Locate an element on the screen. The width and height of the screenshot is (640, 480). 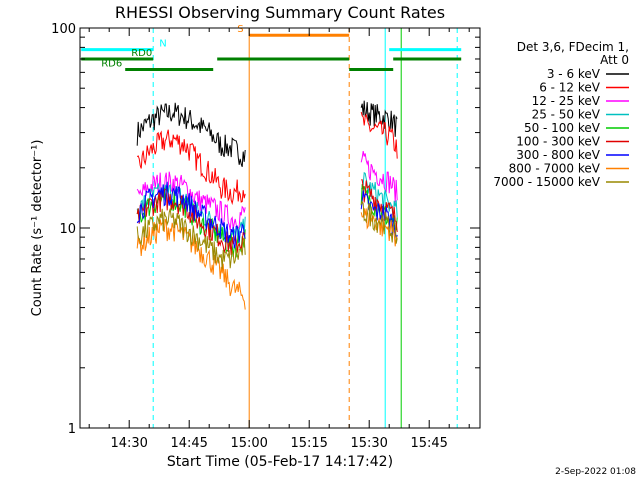
x-tick-label-3: 15:15 is located at coordinates (308, 443).